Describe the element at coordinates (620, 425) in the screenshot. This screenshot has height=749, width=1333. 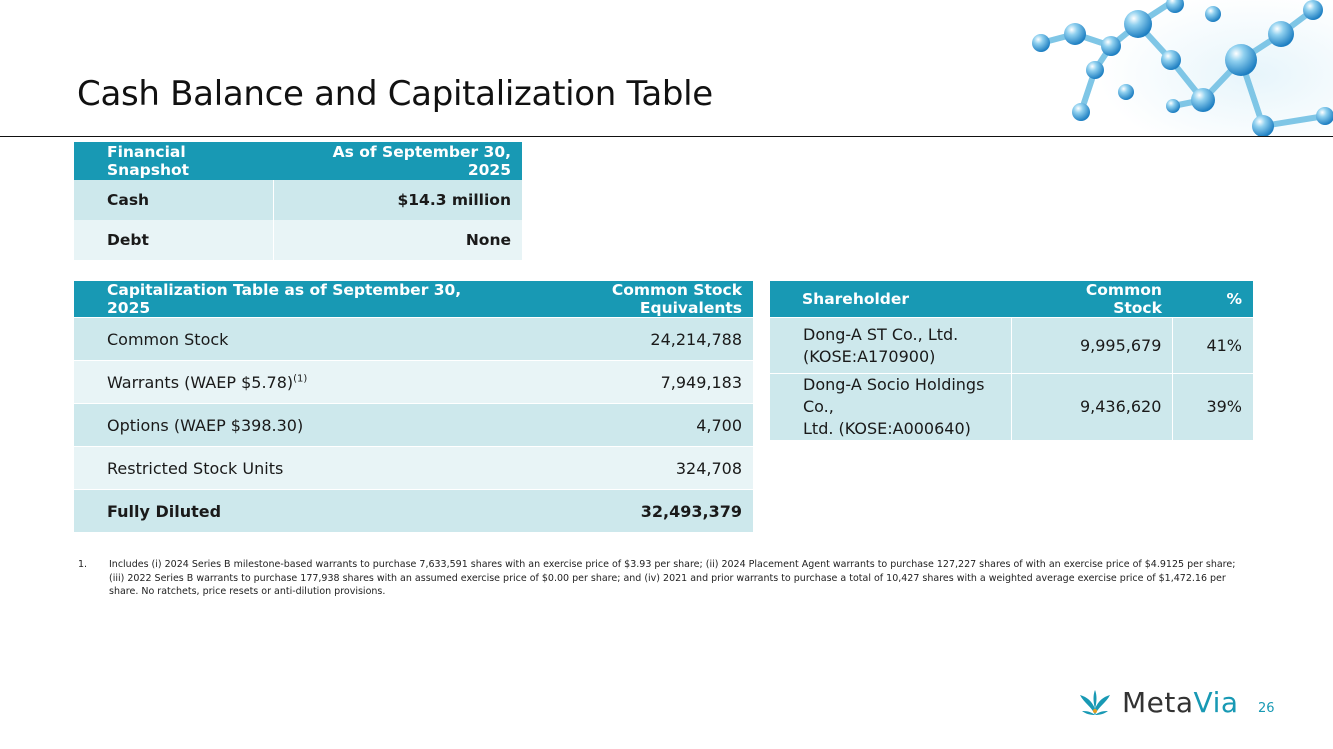
I see `row-value: 4,700` at that location.